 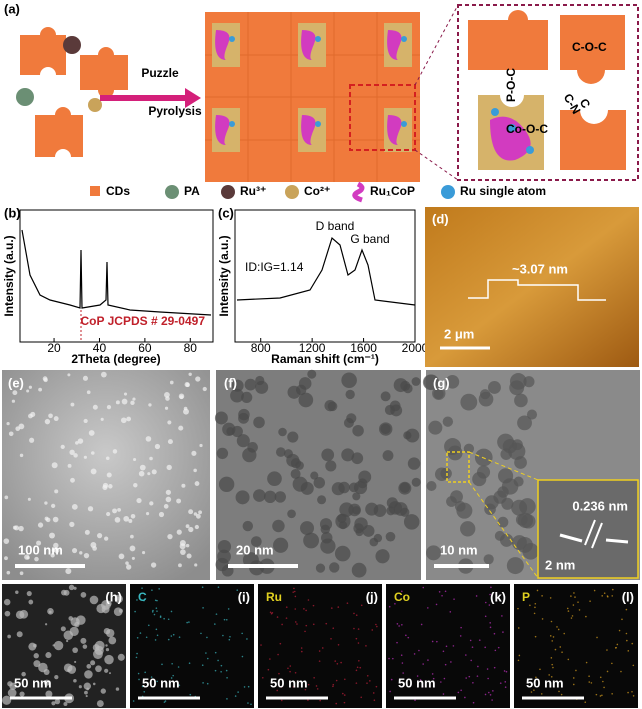 I want to click on cluster, so click(x=222, y=130).